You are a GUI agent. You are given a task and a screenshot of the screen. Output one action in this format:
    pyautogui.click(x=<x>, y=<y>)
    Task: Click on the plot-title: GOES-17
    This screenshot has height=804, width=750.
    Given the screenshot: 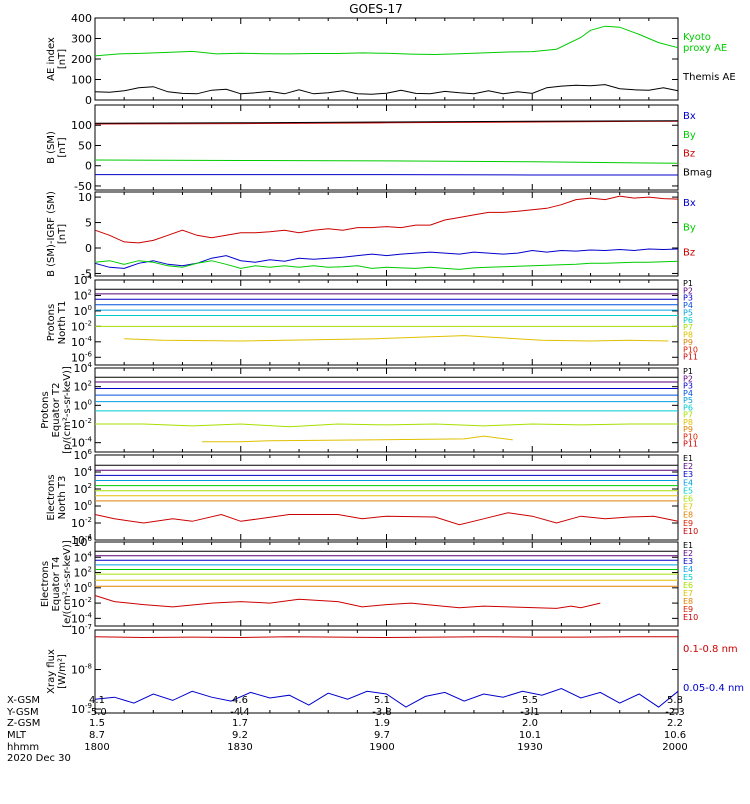 What is the action you would take?
    pyautogui.click(x=376, y=9)
    